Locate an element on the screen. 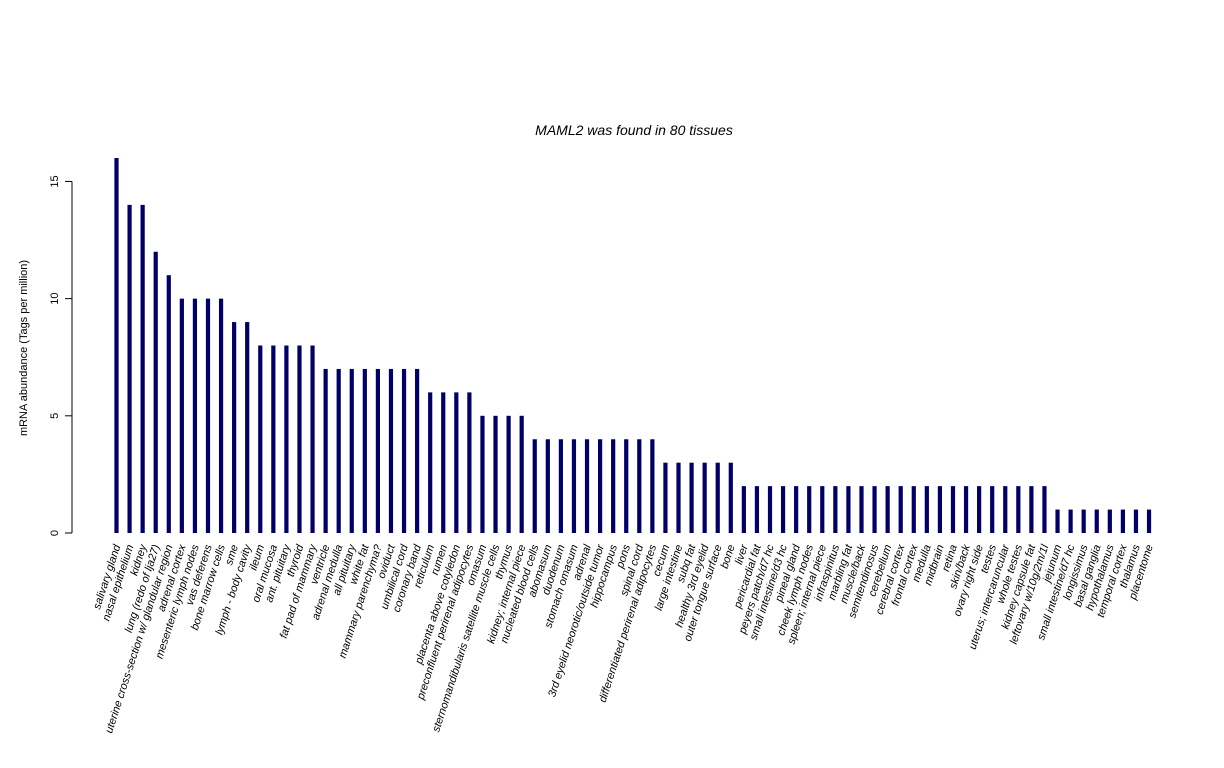  y-axis-label: mRNA abundance (Tags per million) is located at coordinates (24, 348).